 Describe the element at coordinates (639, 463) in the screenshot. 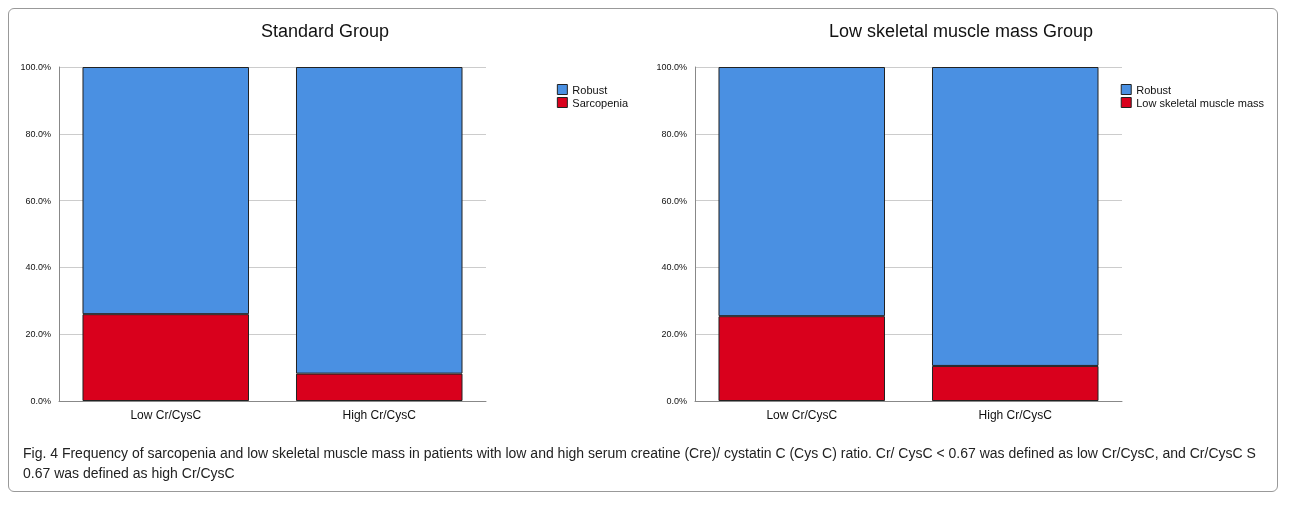

I see `caption: Fig. 4 Frequency of sarcopenia and low skeletal muscle mass in patients with low and high serum creatine (Cre)/ cystatin C (Cys C) ratio. Cr/ CysC < 0.67 was defined as low Cr/CysC, and Cr/CysC S 0.67 was defined as high Cr/CysC` at that location.